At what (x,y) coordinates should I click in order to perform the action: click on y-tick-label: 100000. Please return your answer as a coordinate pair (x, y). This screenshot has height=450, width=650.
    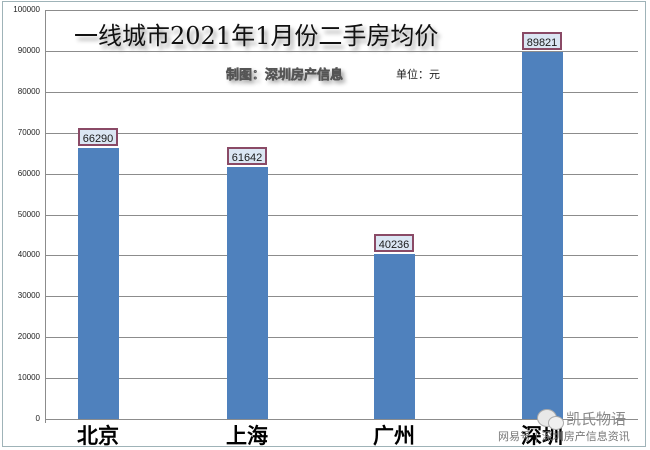
    Looking at the image, I should click on (26, 9).